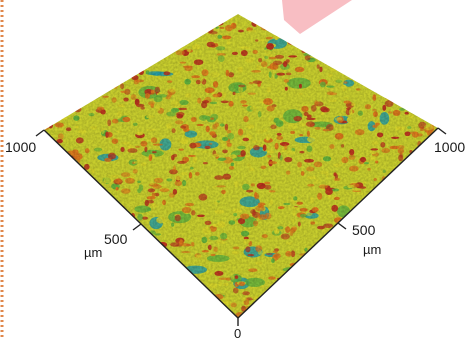 This screenshot has height=339, width=474. I want to click on top-arrow-shape, so click(317, 17).